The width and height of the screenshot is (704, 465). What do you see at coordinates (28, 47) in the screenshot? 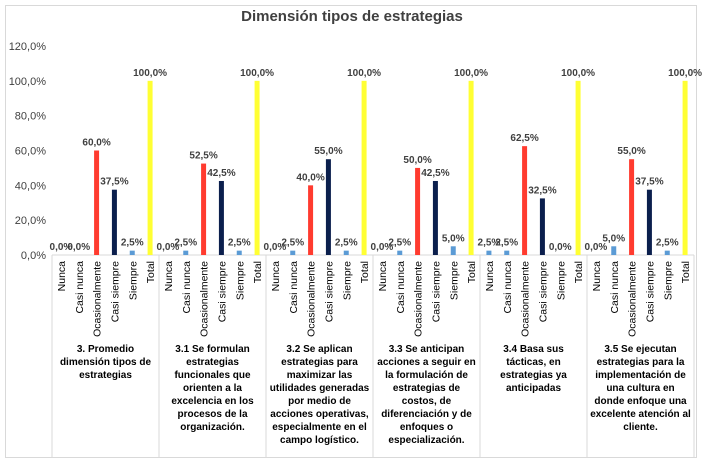
I see `y-tick-label: 120,0%` at bounding box center [28, 47].